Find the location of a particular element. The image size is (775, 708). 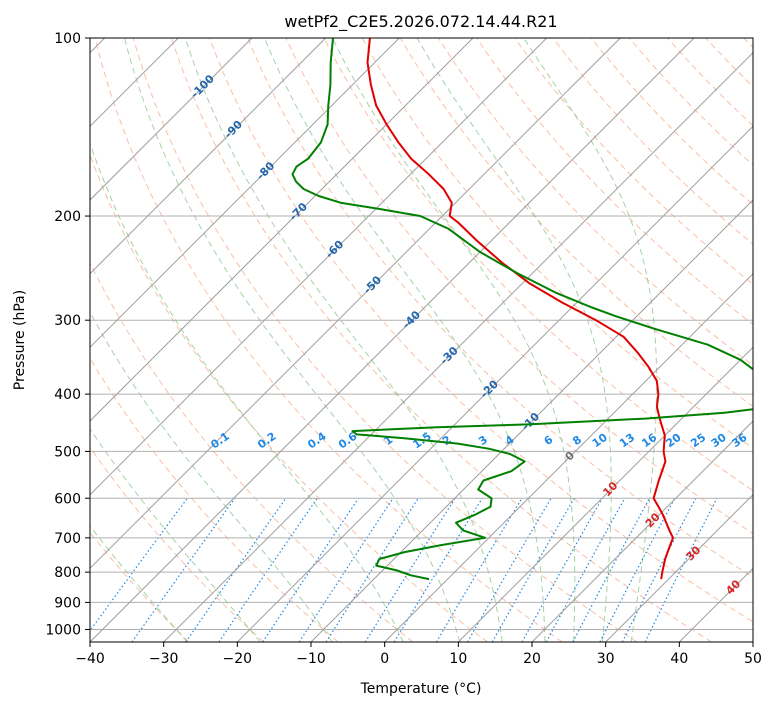

x-axis-title: Temperature (°C) is located at coordinates (421, 689).